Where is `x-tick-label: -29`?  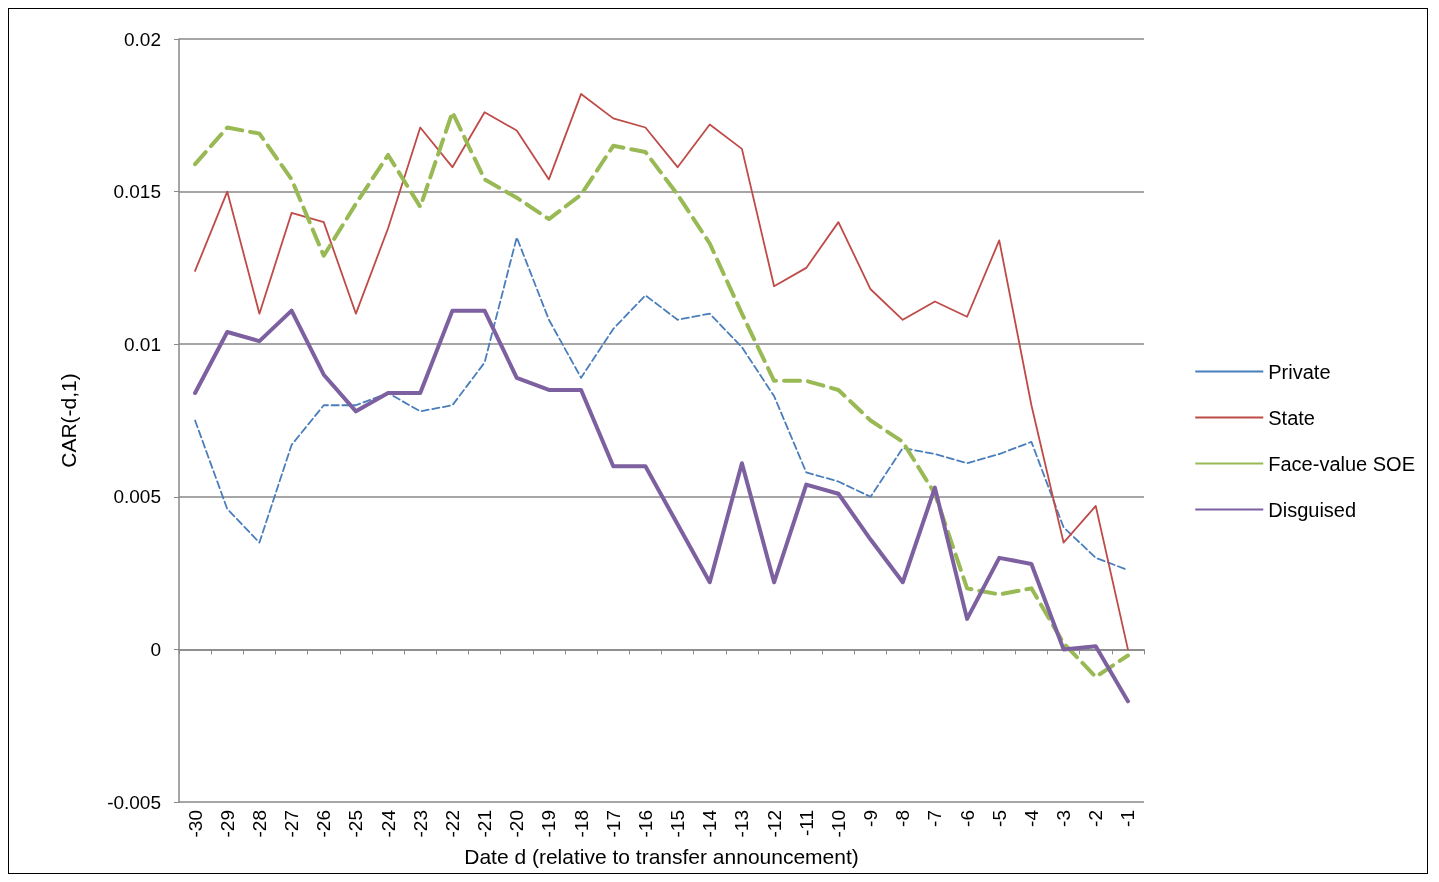 x-tick-label: -29 is located at coordinates (227, 824).